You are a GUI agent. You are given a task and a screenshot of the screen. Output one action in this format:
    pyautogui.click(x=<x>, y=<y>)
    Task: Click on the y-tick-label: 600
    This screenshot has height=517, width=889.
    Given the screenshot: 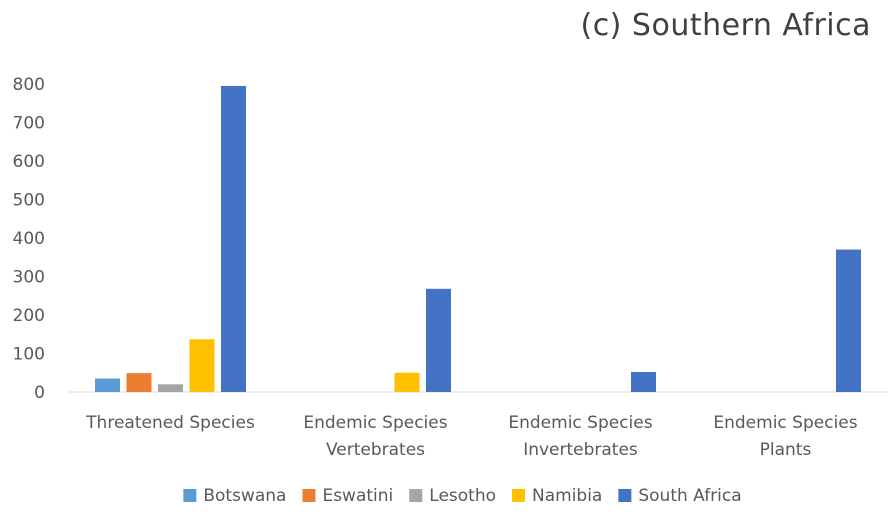 What is the action you would take?
    pyautogui.click(x=29, y=162)
    